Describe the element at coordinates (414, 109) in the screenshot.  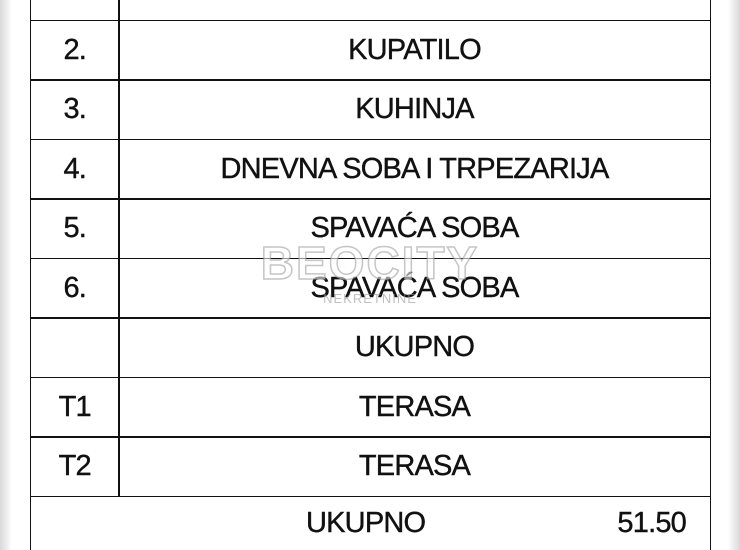
I see `name-cell: KUHINJA` at that location.